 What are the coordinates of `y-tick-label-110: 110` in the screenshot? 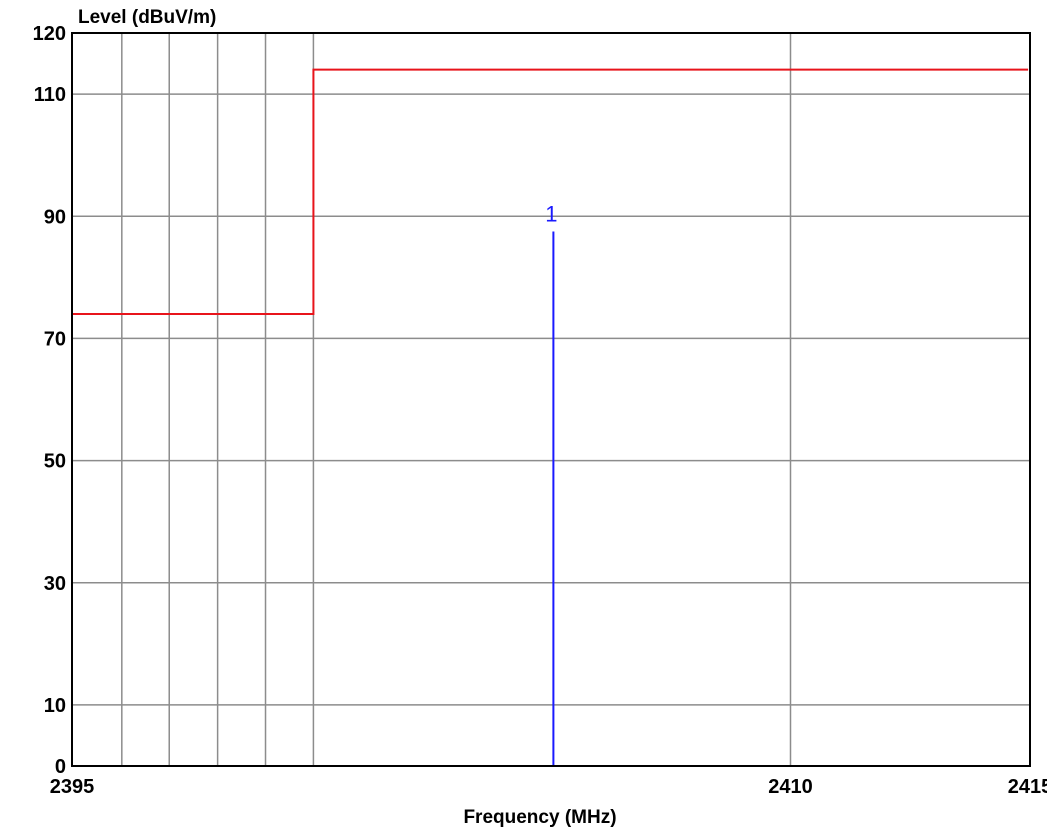 It's located at (50, 95).